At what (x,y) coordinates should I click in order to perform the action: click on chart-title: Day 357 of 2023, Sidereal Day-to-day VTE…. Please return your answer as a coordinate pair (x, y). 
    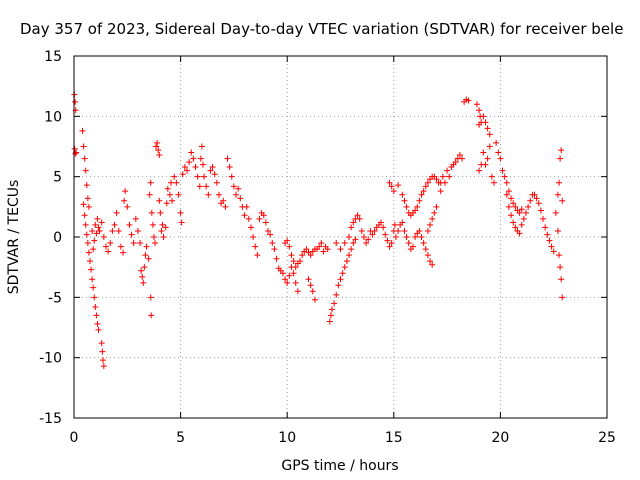
    Looking at the image, I should click on (321, 29).